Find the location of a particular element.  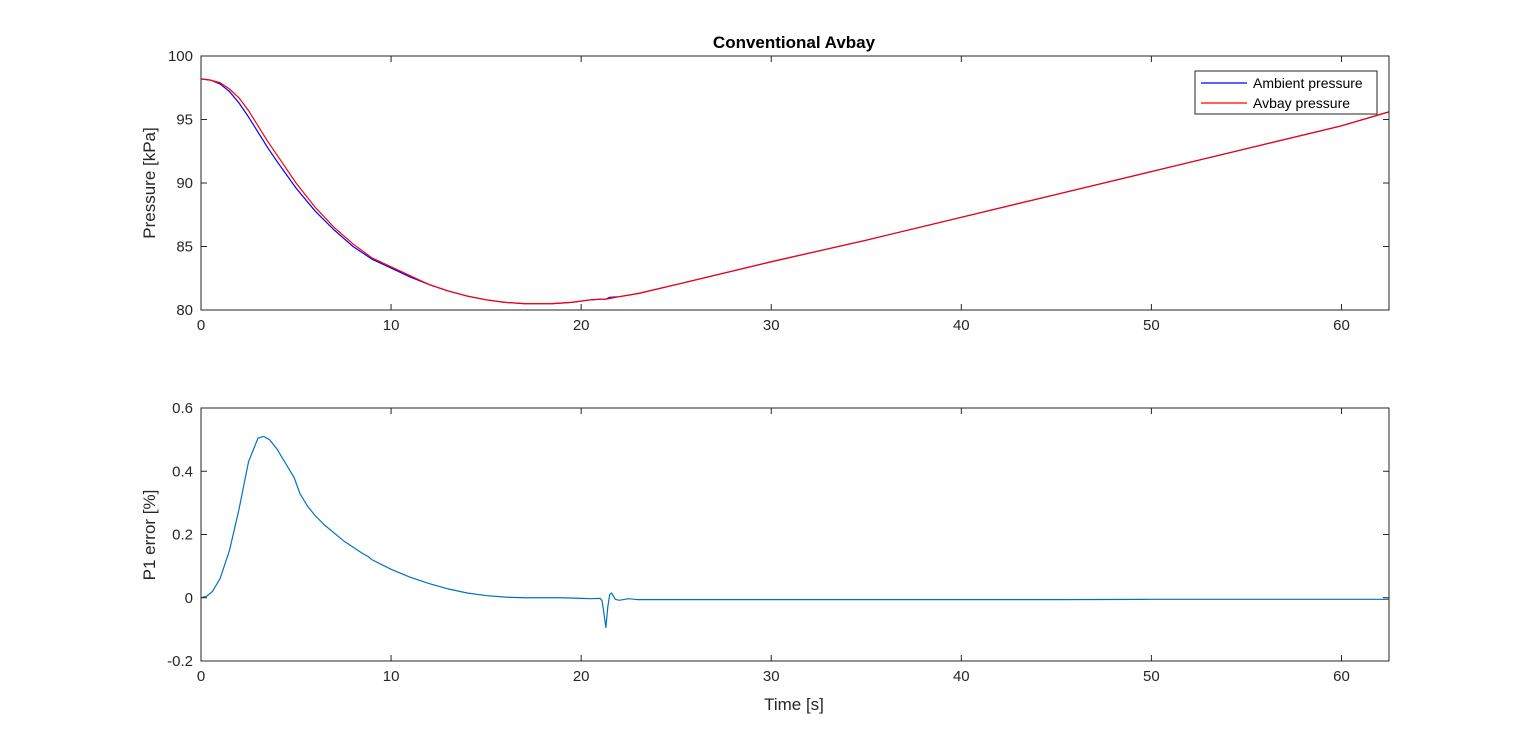

y-tick-label: 0 is located at coordinates (189, 598).